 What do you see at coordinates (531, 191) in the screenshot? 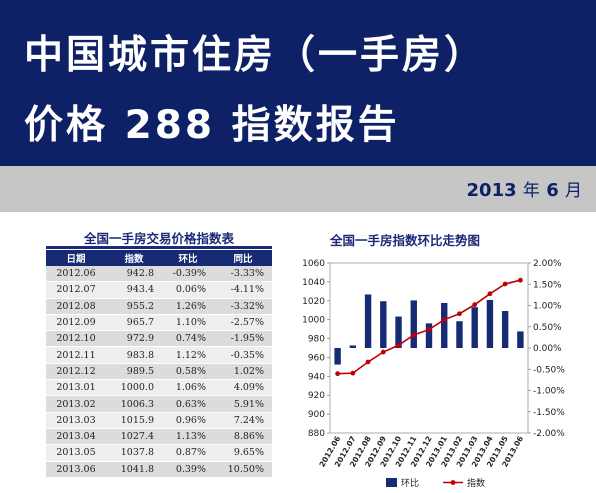
I see `year-char: 年` at bounding box center [531, 191].